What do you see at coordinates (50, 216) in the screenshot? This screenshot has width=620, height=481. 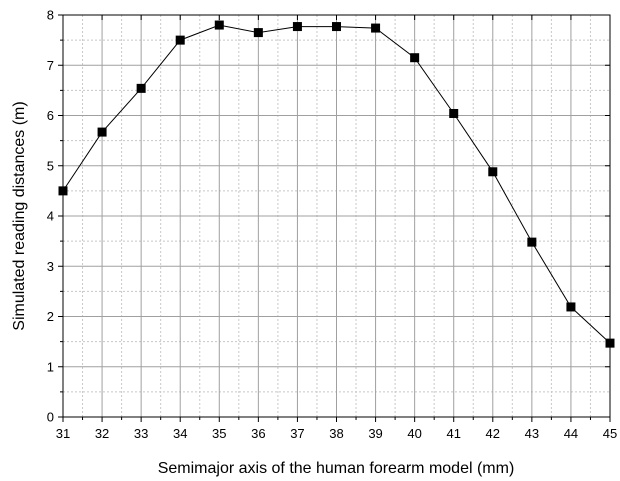 I see `y-tick-label: 4` at bounding box center [50, 216].